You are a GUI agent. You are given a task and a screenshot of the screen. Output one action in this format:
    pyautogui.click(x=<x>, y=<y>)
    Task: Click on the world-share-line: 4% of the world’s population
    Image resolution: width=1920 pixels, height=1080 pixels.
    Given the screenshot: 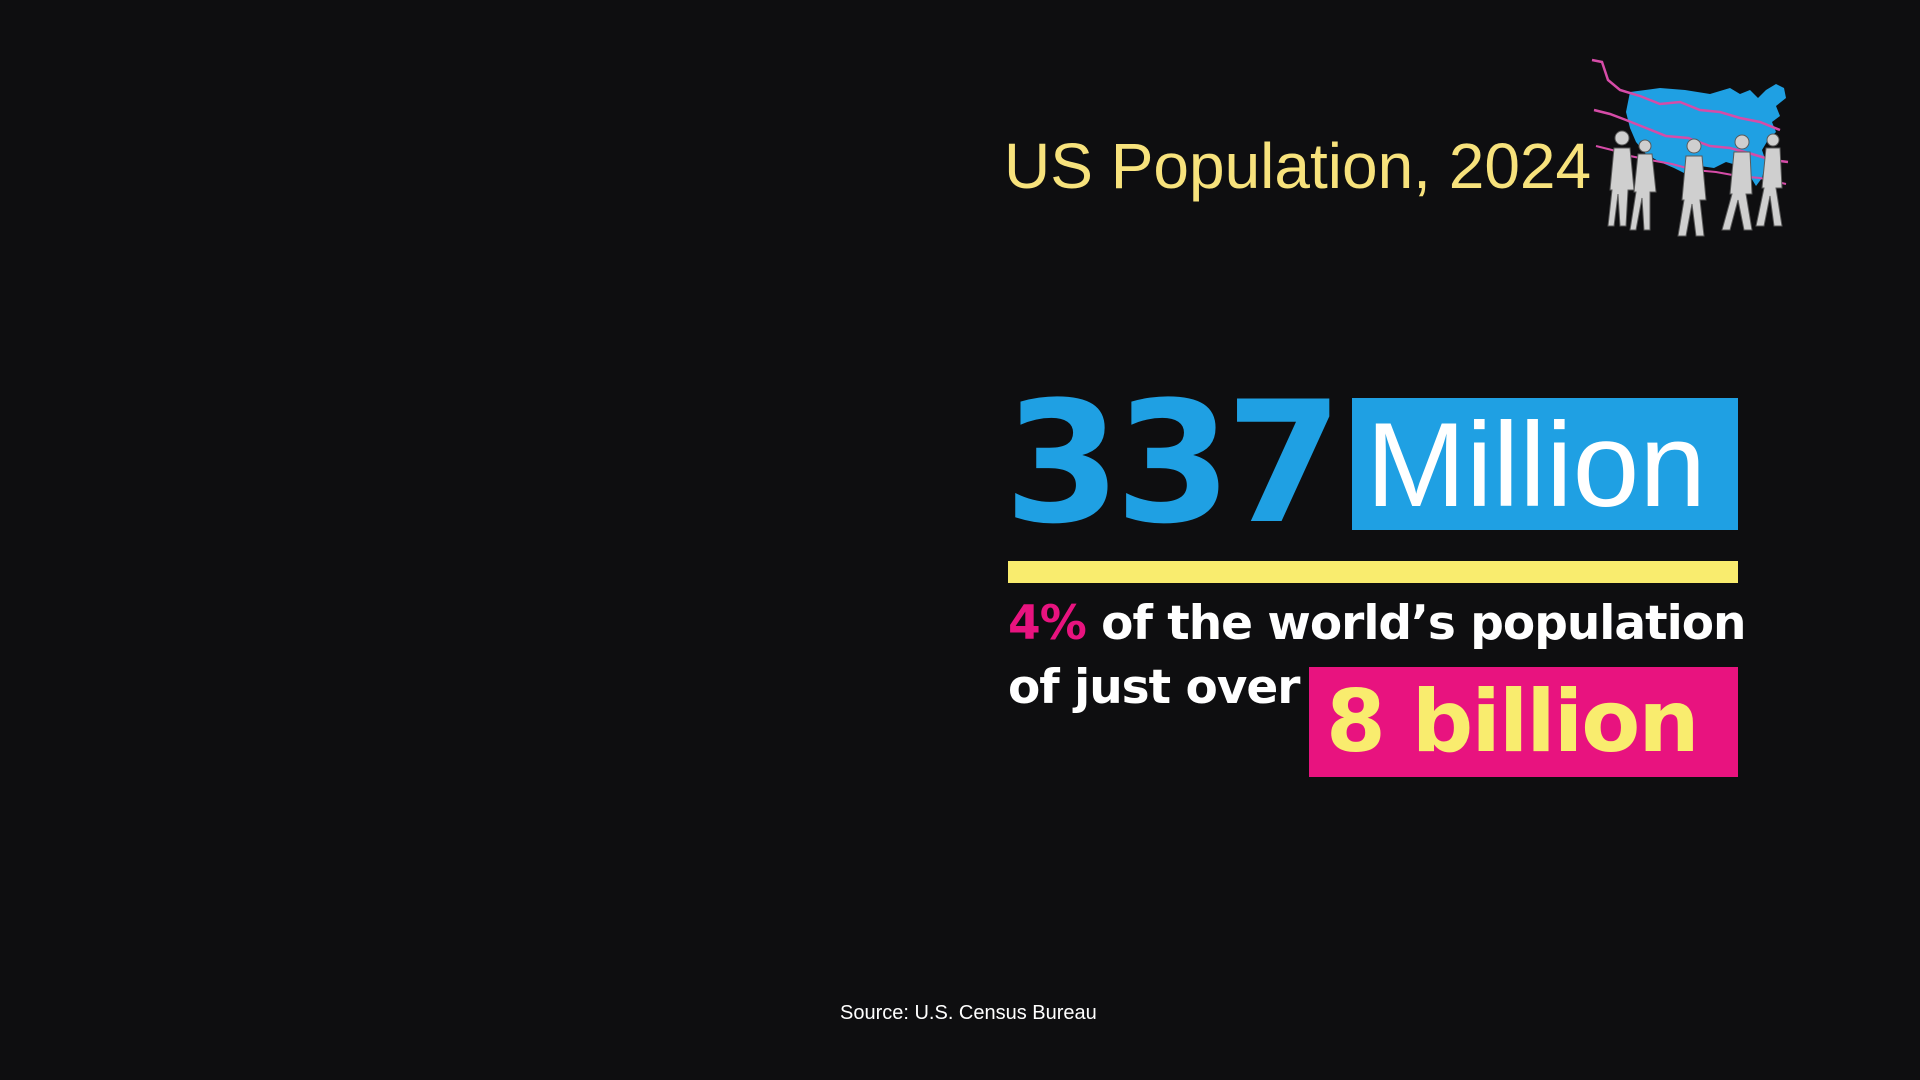 What is the action you would take?
    pyautogui.click(x=1377, y=624)
    